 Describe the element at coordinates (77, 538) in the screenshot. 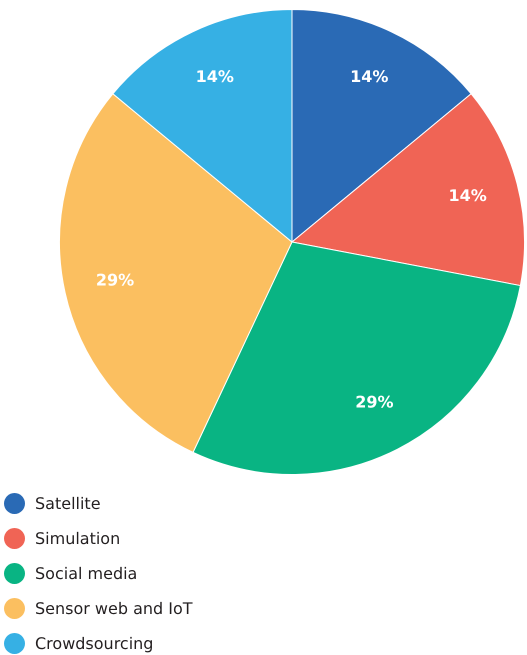

I see `legend-label: Simulation` at that location.